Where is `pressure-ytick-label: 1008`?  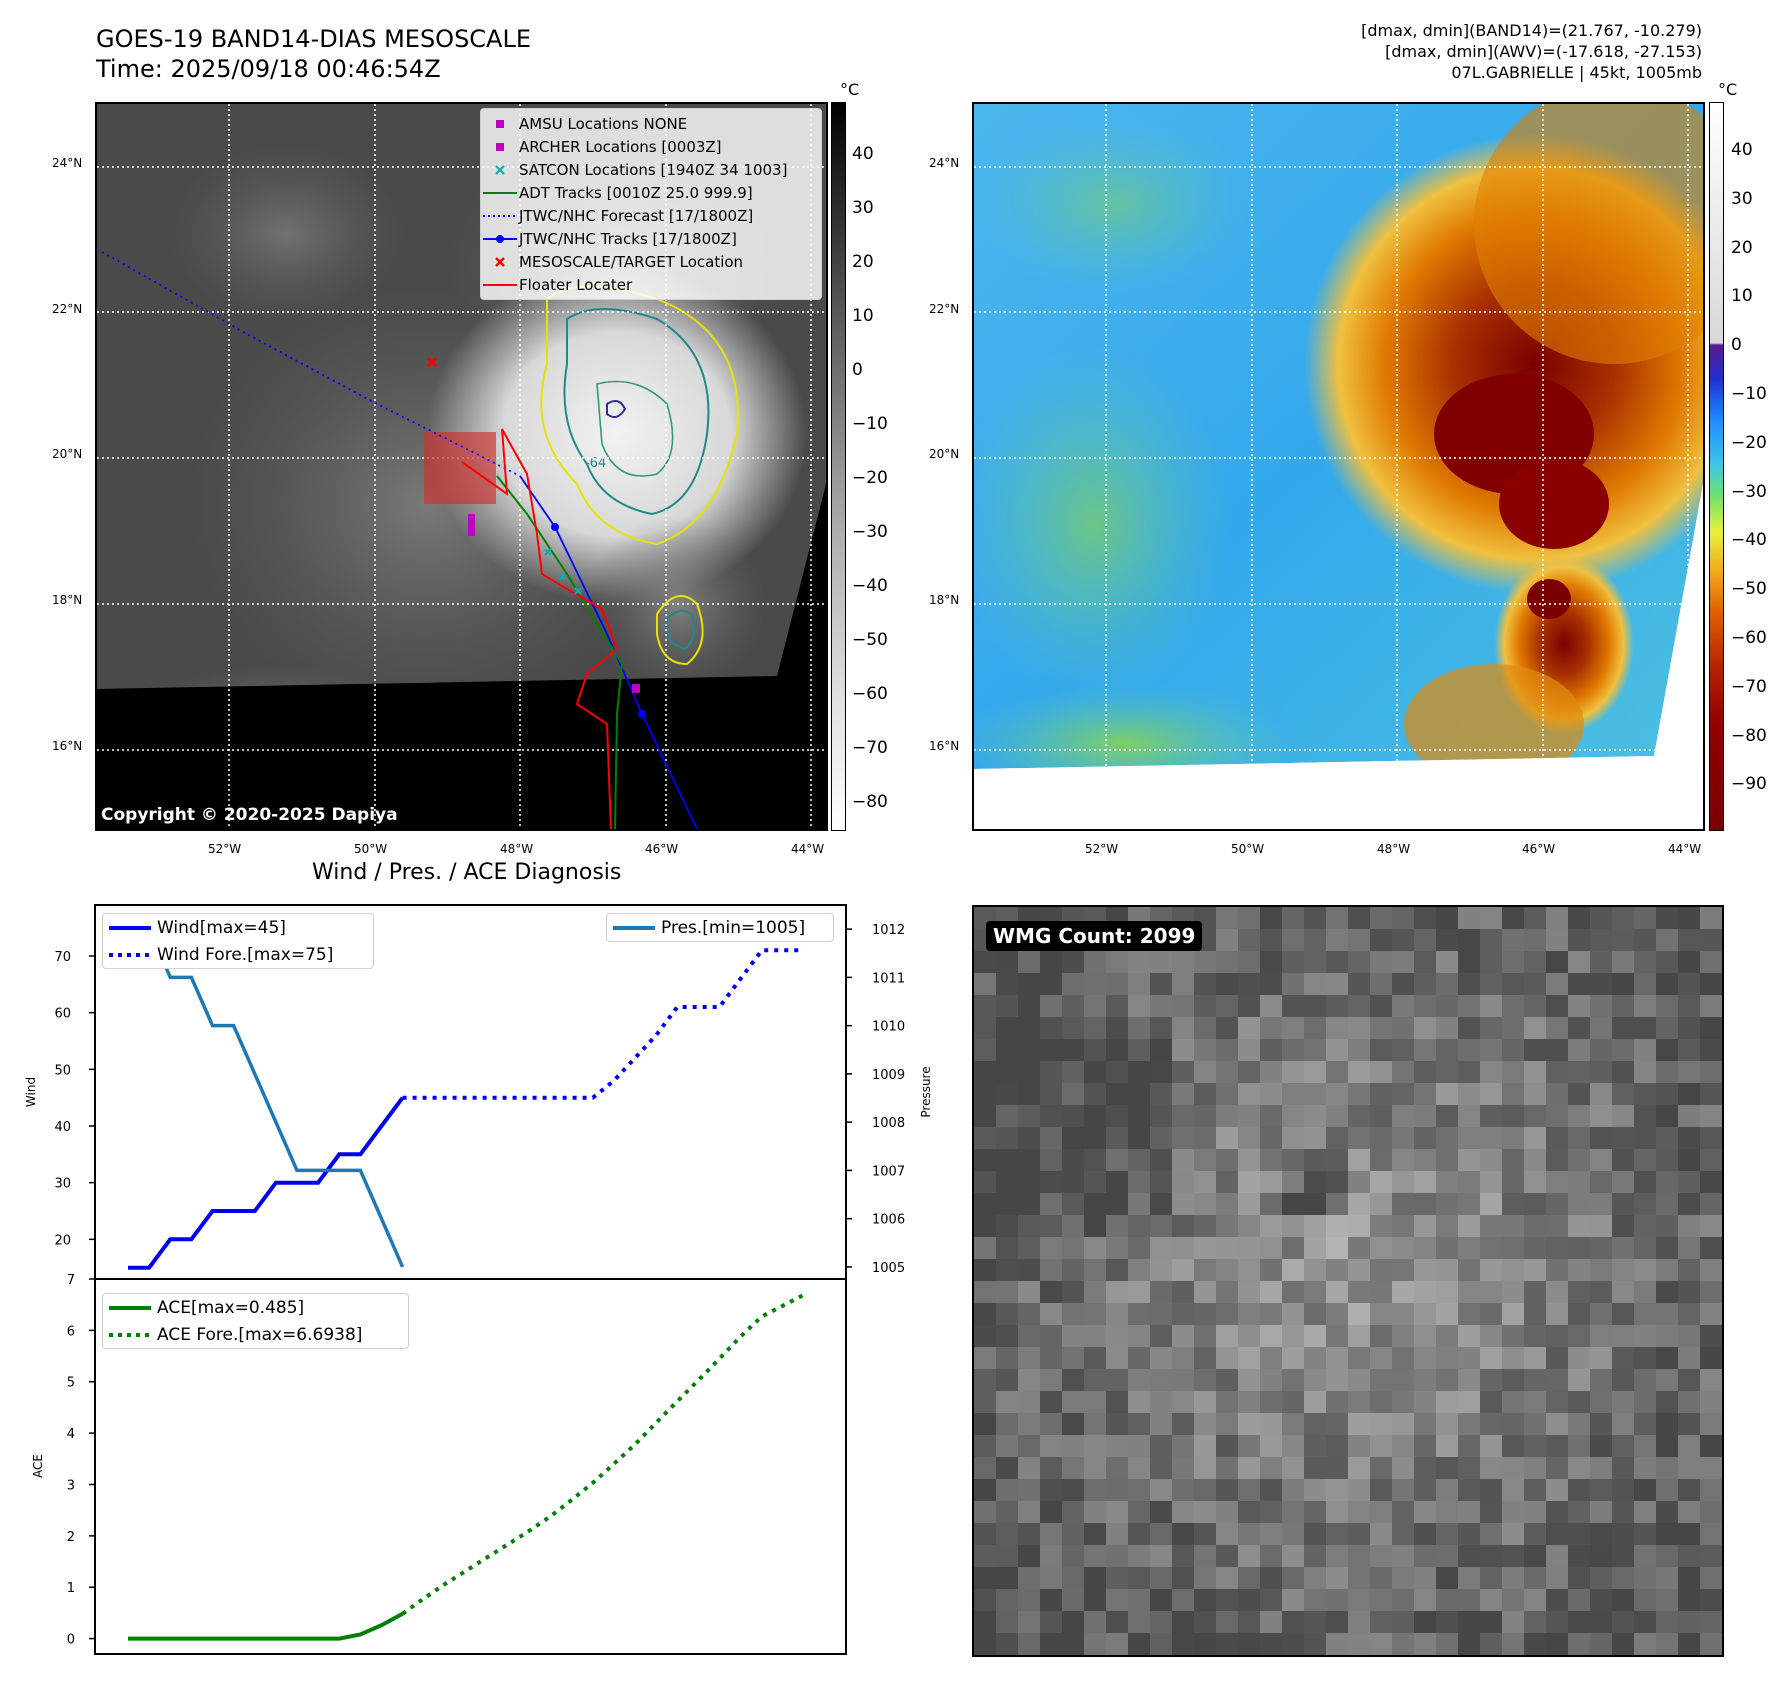 pressure-ytick-label: 1008 is located at coordinates (888, 1123).